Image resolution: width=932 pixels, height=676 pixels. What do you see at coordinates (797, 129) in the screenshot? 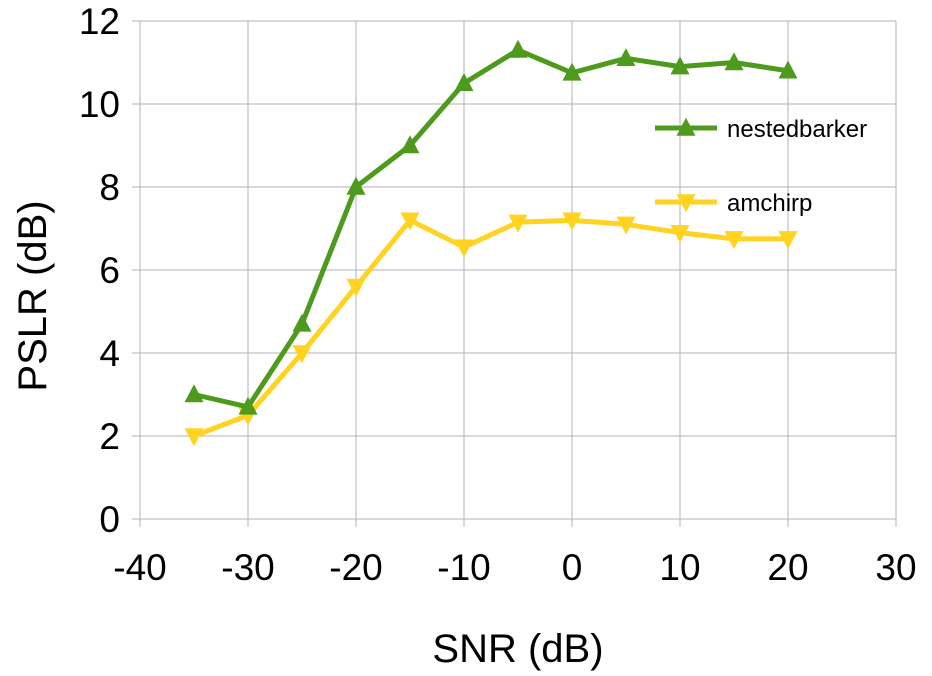
I see `legend-label: nestedbarker` at bounding box center [797, 129].